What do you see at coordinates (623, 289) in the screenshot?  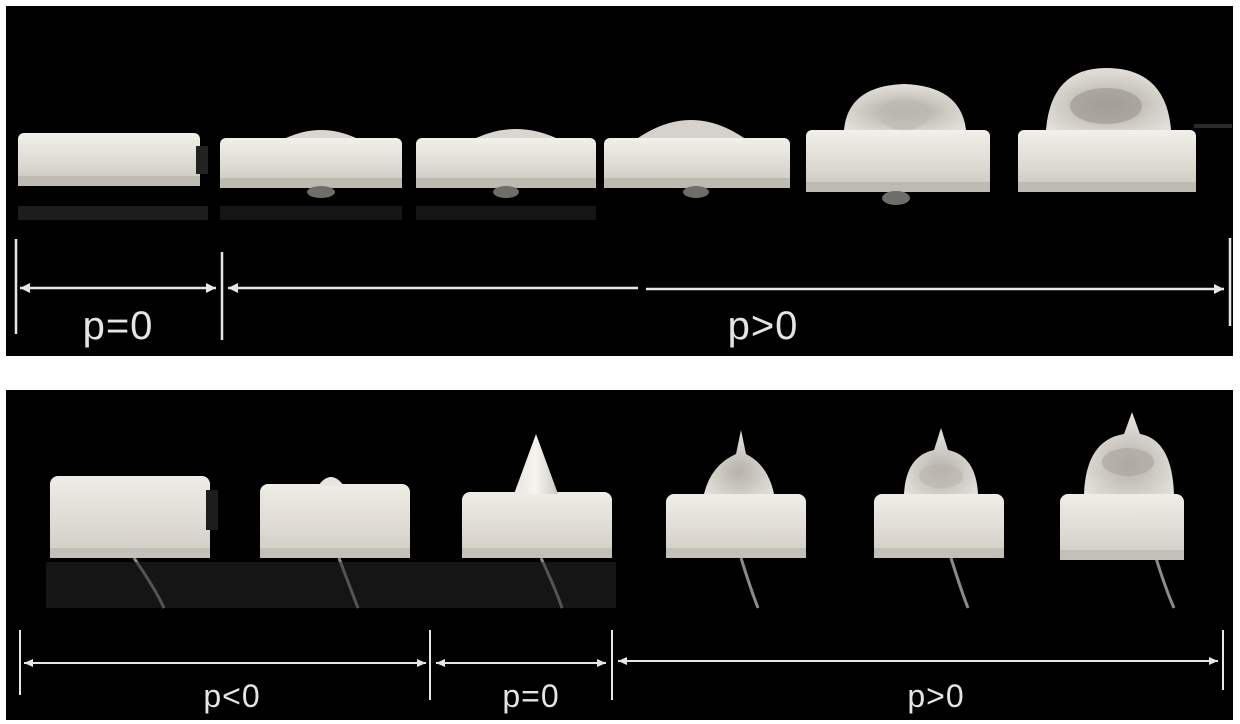 I see `top-range-arrows` at bounding box center [623, 289].